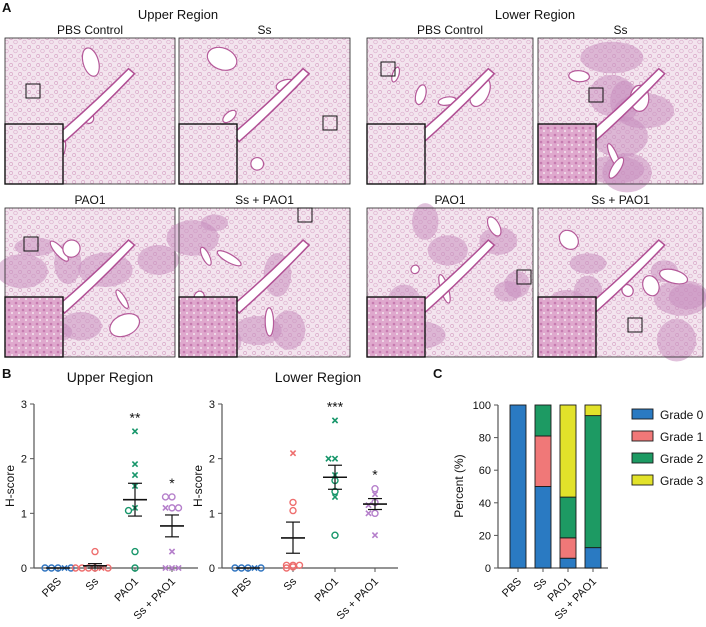 This screenshot has height=627, width=706. I want to click on x-tick-label: PBS, so click(52, 588).